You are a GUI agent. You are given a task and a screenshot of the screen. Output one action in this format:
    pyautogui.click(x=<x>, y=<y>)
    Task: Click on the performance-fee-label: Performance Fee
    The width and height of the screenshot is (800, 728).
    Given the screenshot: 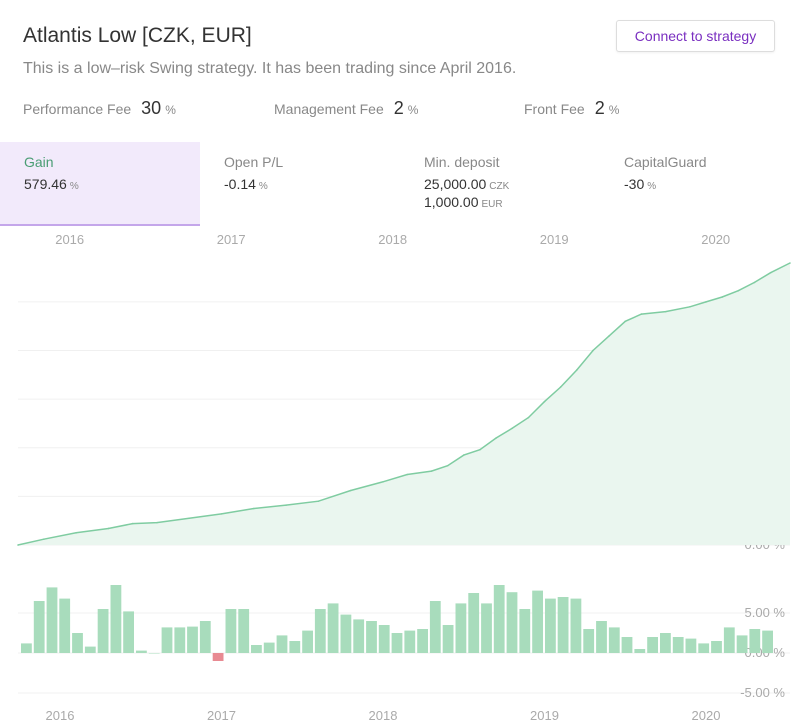 What is the action you would take?
    pyautogui.click(x=77, y=109)
    